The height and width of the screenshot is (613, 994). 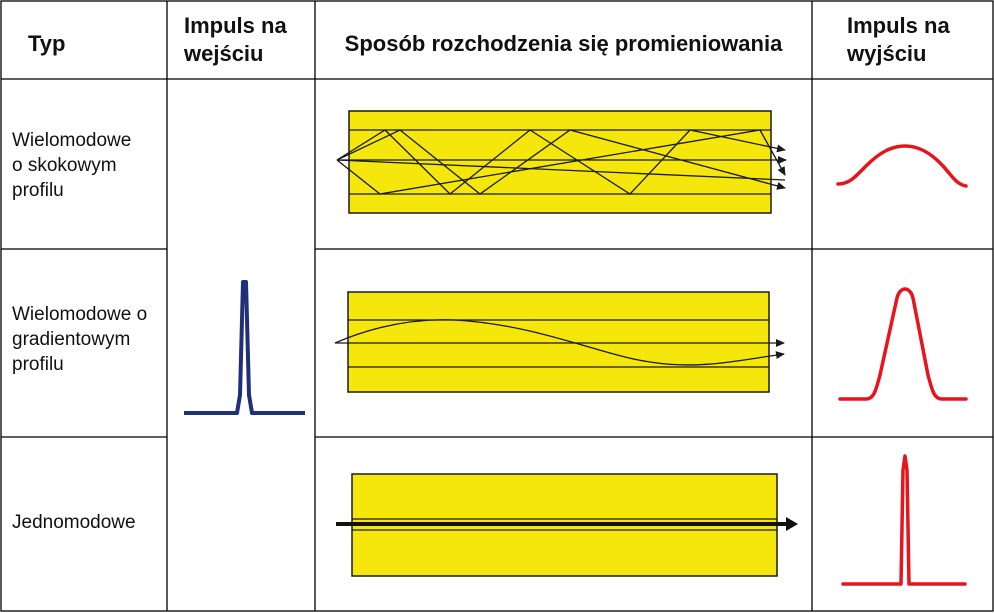 I want to click on header-output-line-2: wyjściu, so click(x=887, y=53).